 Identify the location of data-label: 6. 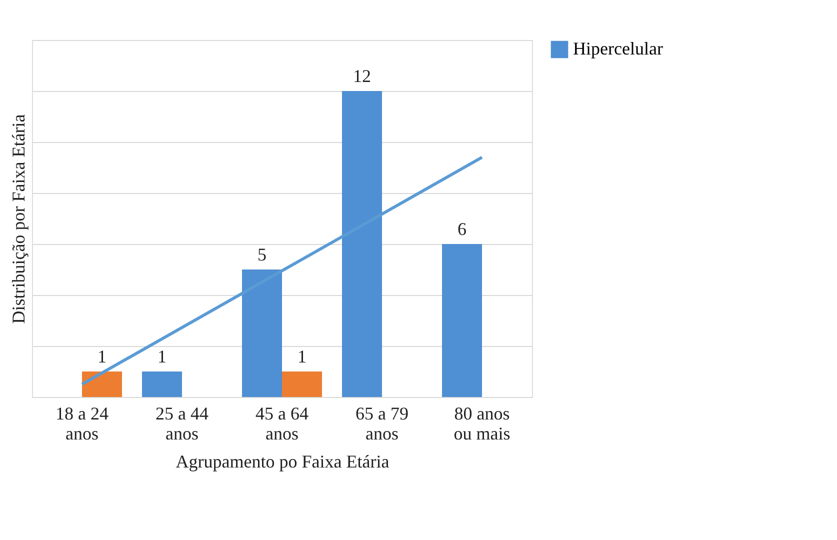
(462, 229).